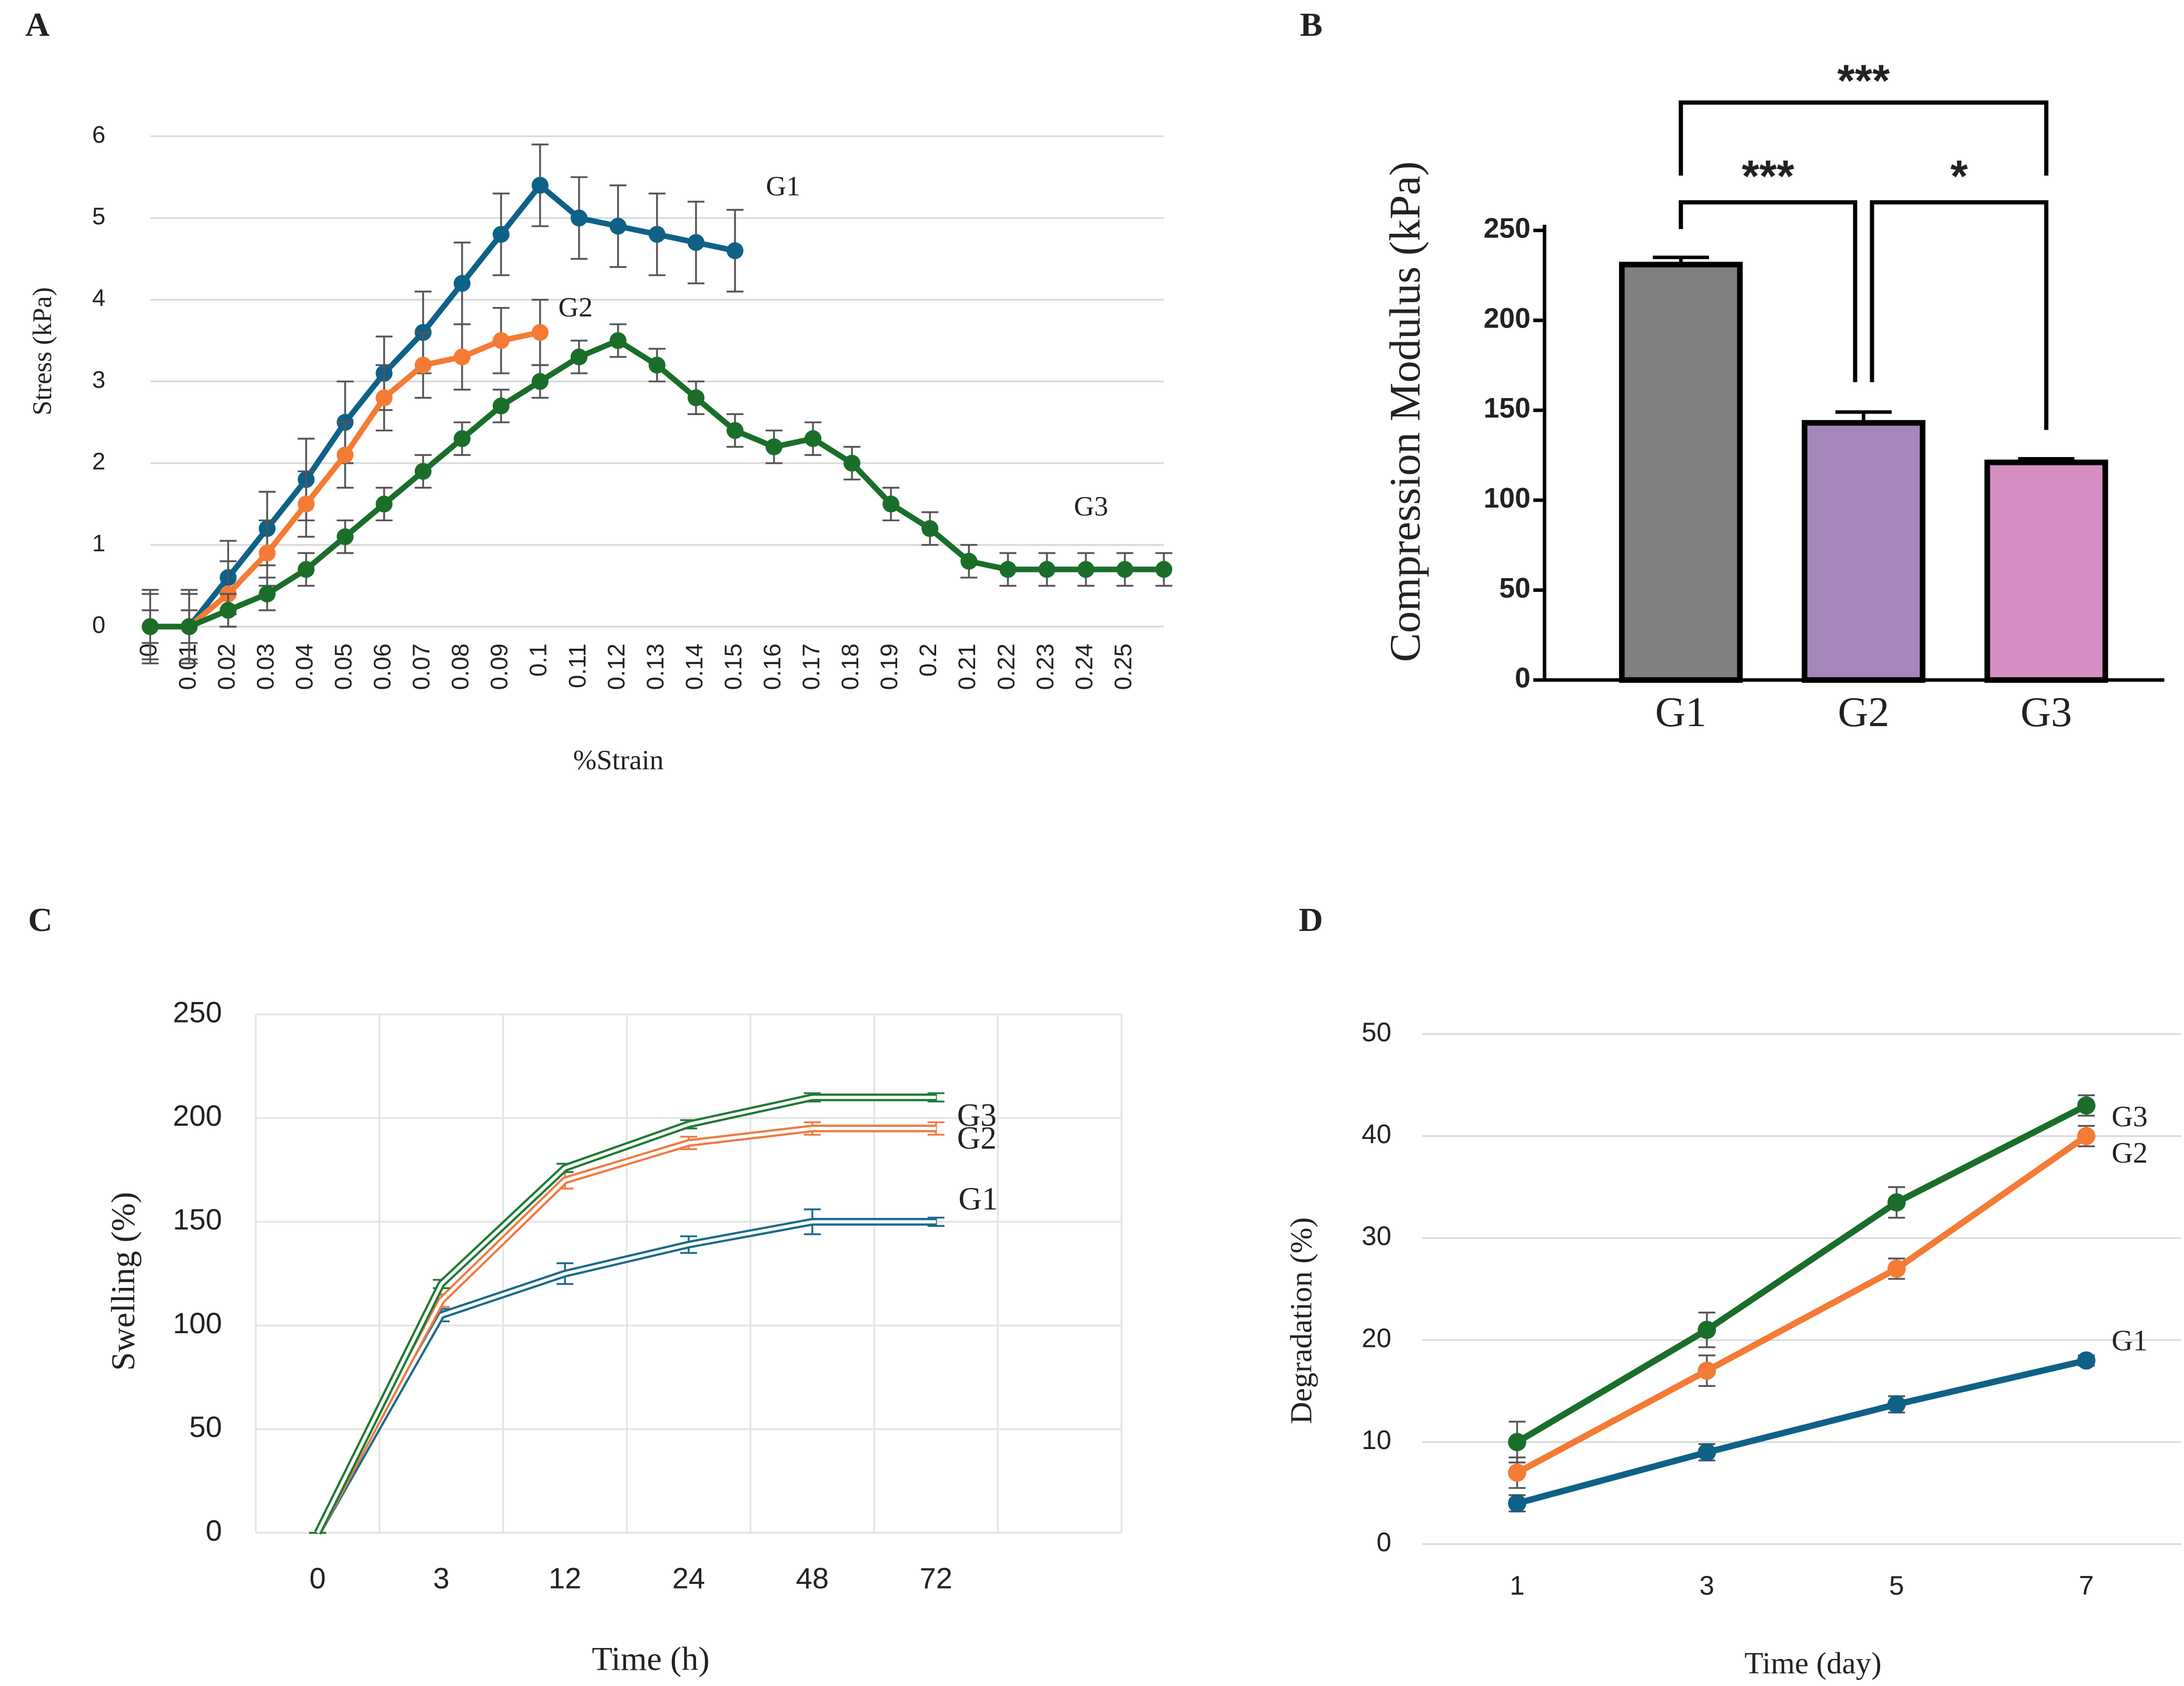  Describe the element at coordinates (1005, 666) in the screenshot. I see `x-tick-label: 0.22` at that location.